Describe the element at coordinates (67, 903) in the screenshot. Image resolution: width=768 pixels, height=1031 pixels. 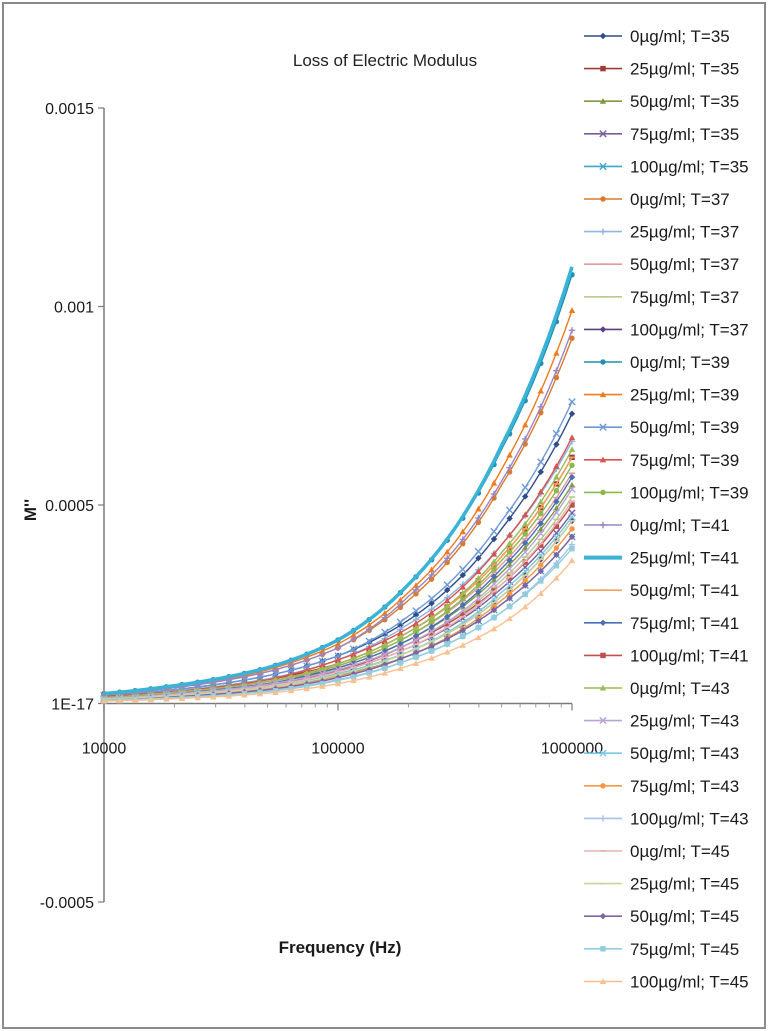
I see `y-tick-label: -0.0005` at that location.